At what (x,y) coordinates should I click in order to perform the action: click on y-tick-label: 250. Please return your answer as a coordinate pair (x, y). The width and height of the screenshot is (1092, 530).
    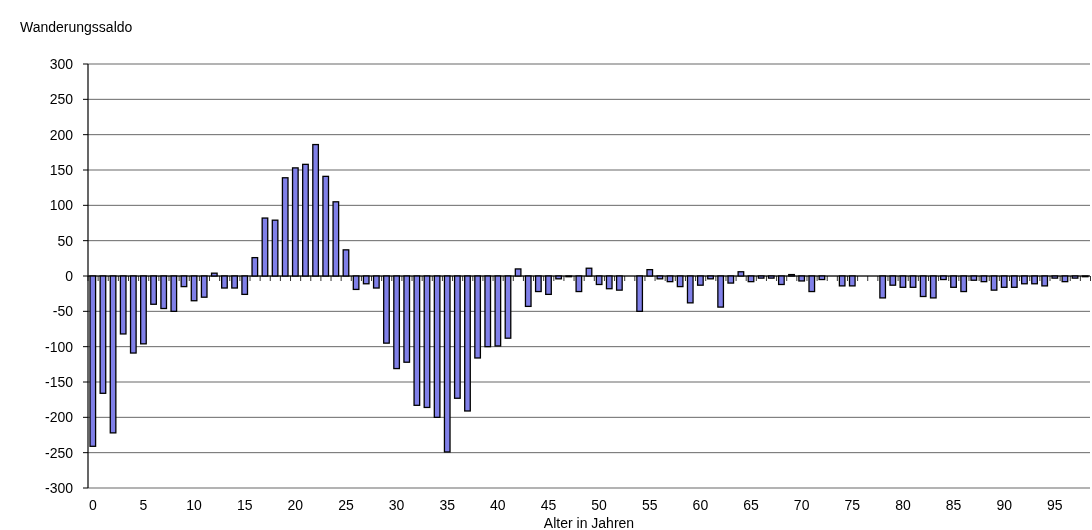
    Looking at the image, I should click on (61, 99).